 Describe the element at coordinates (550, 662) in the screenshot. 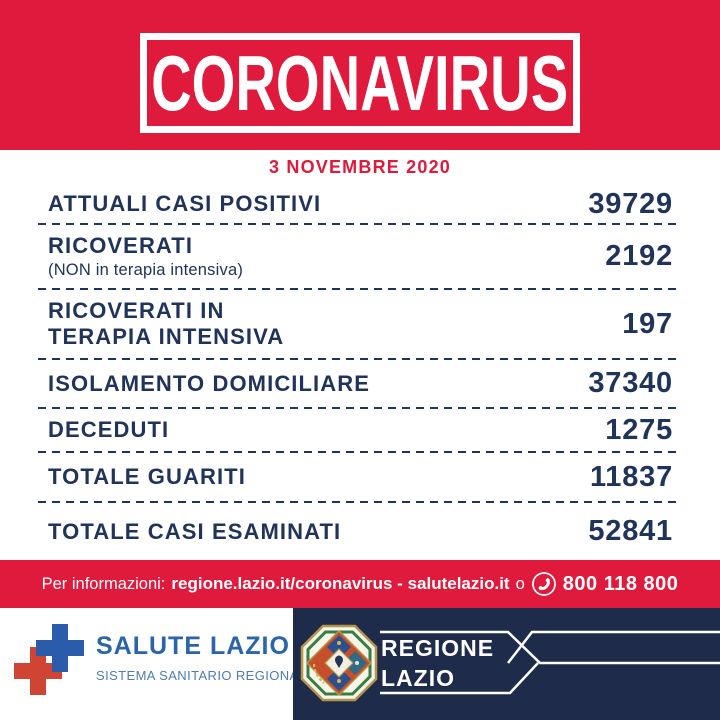

I see `regione-lazio-wordmark: REGIONE LAZIO` at that location.